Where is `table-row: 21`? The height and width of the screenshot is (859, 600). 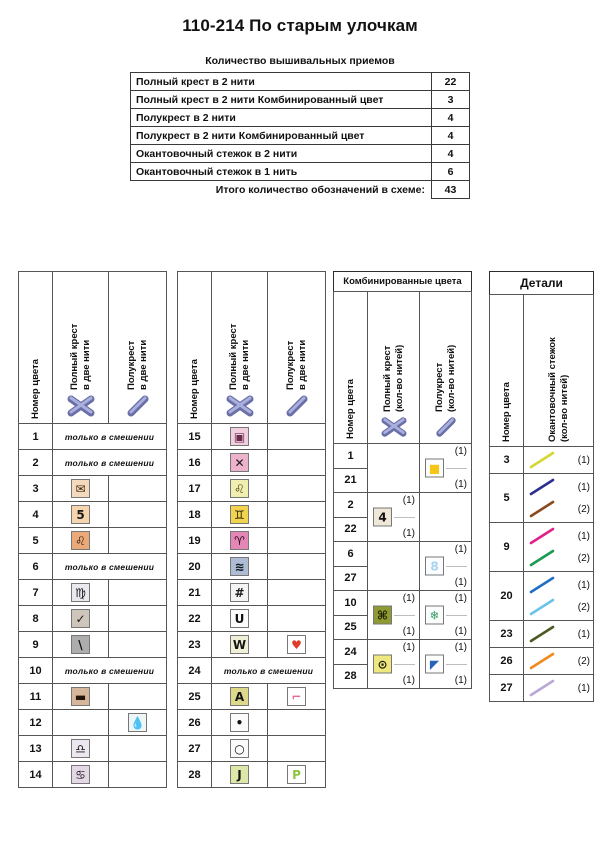
table-row: 21 is located at coordinates (402, 480).